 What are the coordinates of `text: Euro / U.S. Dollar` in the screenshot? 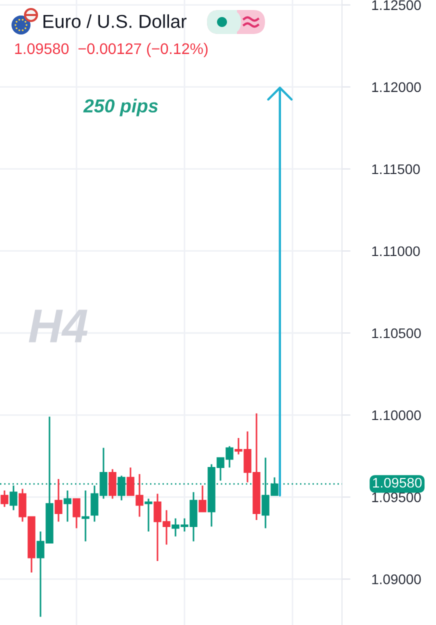 It's located at (115, 21).